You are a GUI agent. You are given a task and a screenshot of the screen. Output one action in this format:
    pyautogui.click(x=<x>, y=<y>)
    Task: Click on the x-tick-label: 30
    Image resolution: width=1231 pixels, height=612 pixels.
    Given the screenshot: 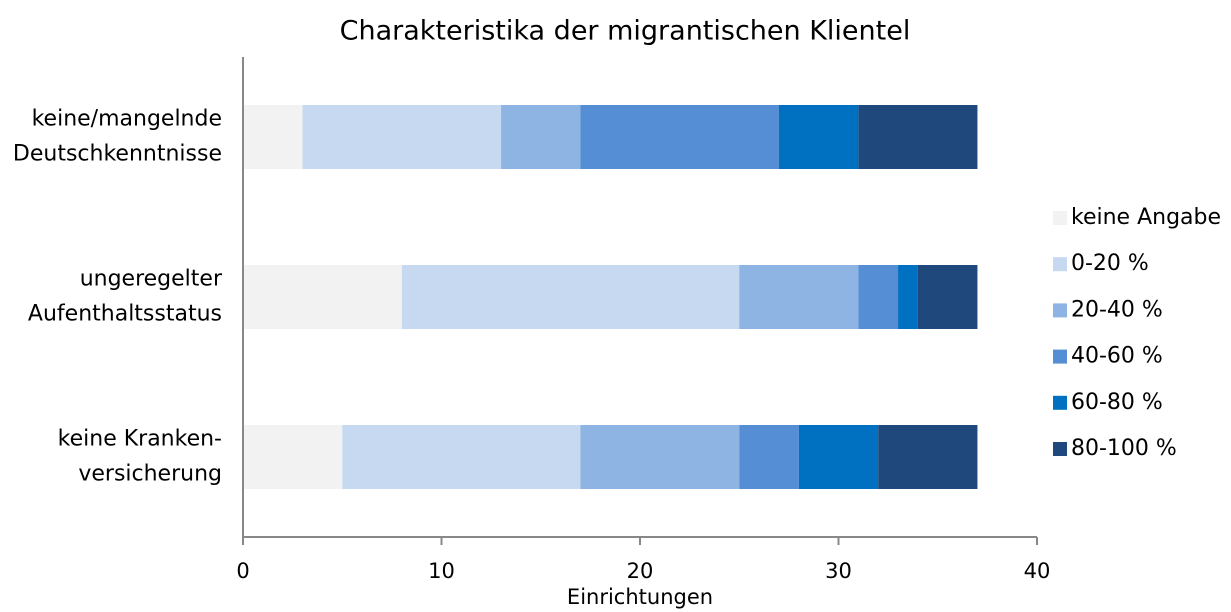 What is the action you would take?
    pyautogui.click(x=838, y=571)
    